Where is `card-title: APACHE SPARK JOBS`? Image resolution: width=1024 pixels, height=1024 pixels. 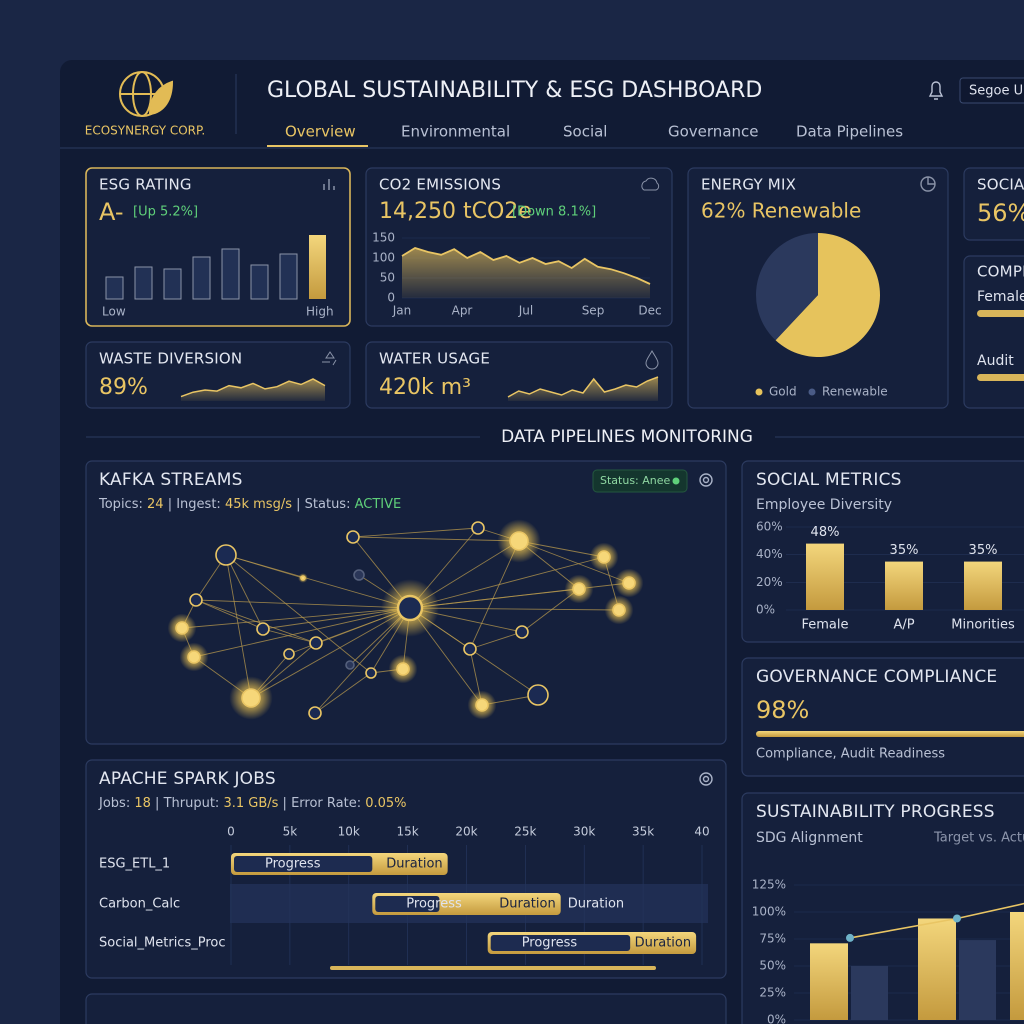
card-title: APACHE SPARK JOBS is located at coordinates (187, 779).